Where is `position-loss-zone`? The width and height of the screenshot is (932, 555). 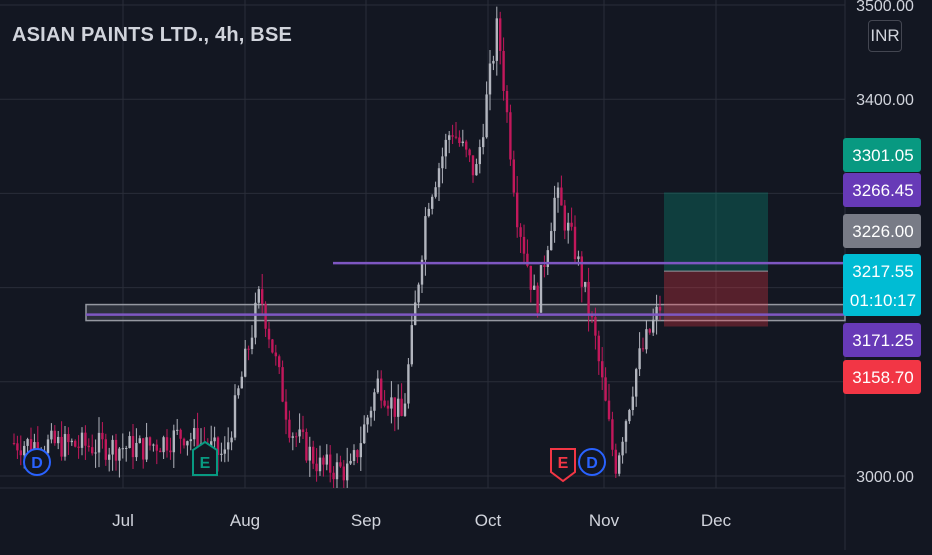
position-loss-zone is located at coordinates (716, 299).